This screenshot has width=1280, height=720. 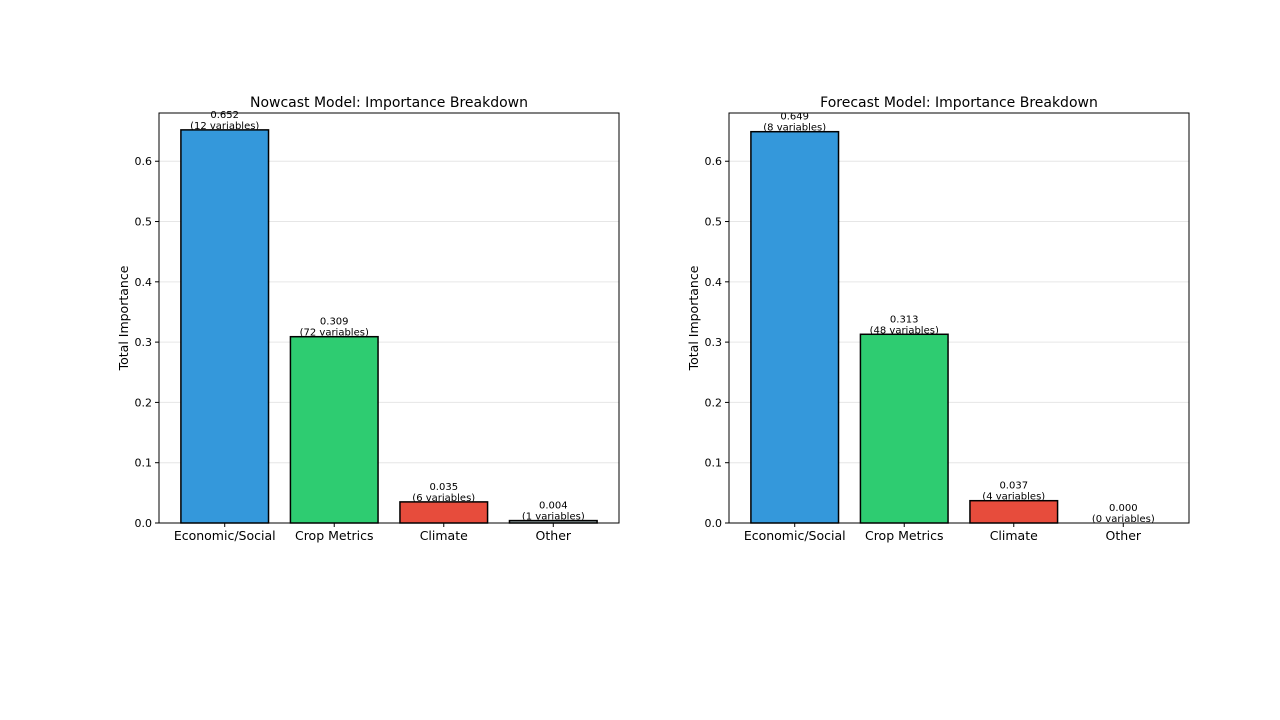 I want to click on bar-count-label: (8 variables), so click(x=794, y=128).